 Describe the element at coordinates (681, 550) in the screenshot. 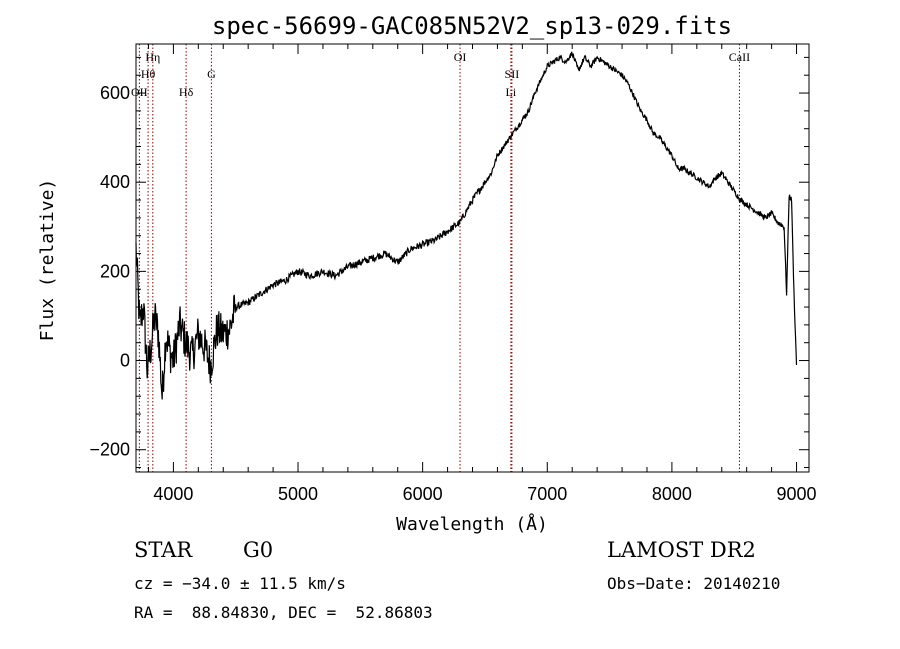

I see `survey-name: LAMOST DR2` at that location.